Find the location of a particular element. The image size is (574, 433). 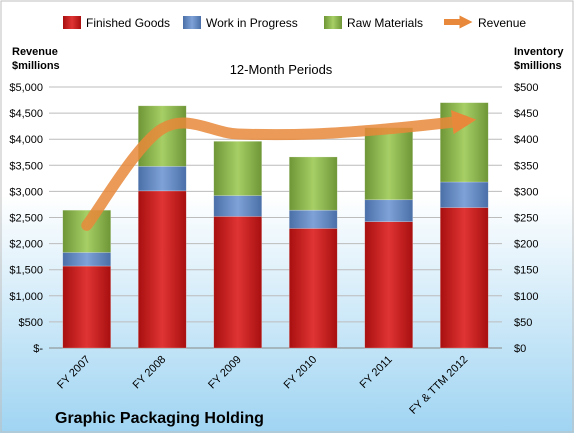

right-tick-label: $300 is located at coordinates (526, 192).